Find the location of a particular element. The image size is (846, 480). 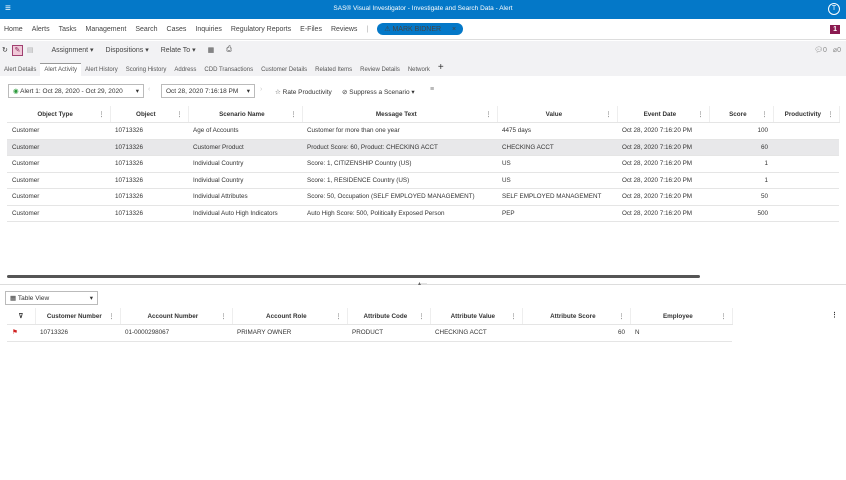

tab: Address is located at coordinates (185, 70).